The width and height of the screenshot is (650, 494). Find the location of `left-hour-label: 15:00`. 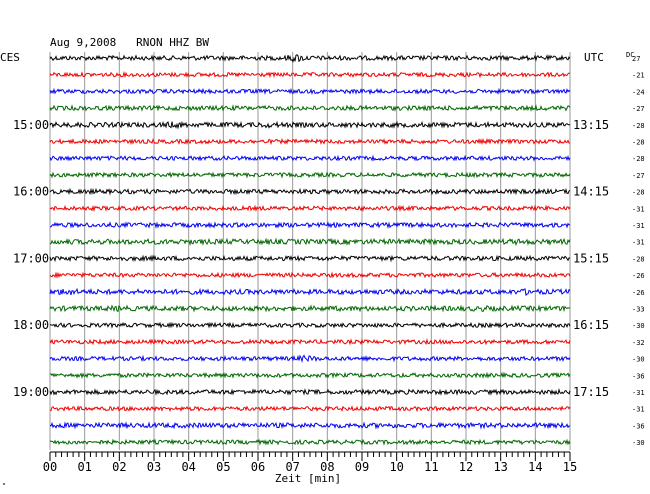

left-hour-label: 15:00 is located at coordinates (31, 125).